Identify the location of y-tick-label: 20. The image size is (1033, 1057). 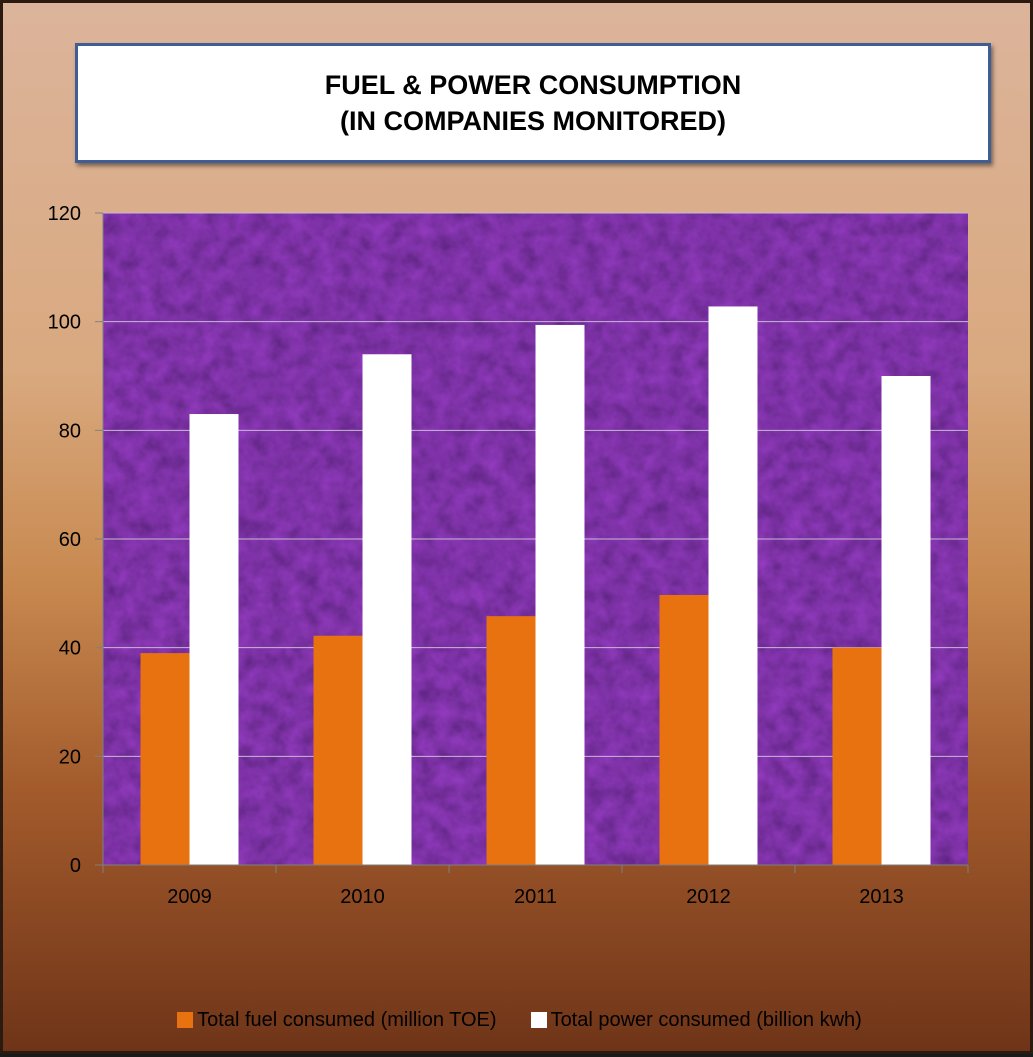
(70, 757).